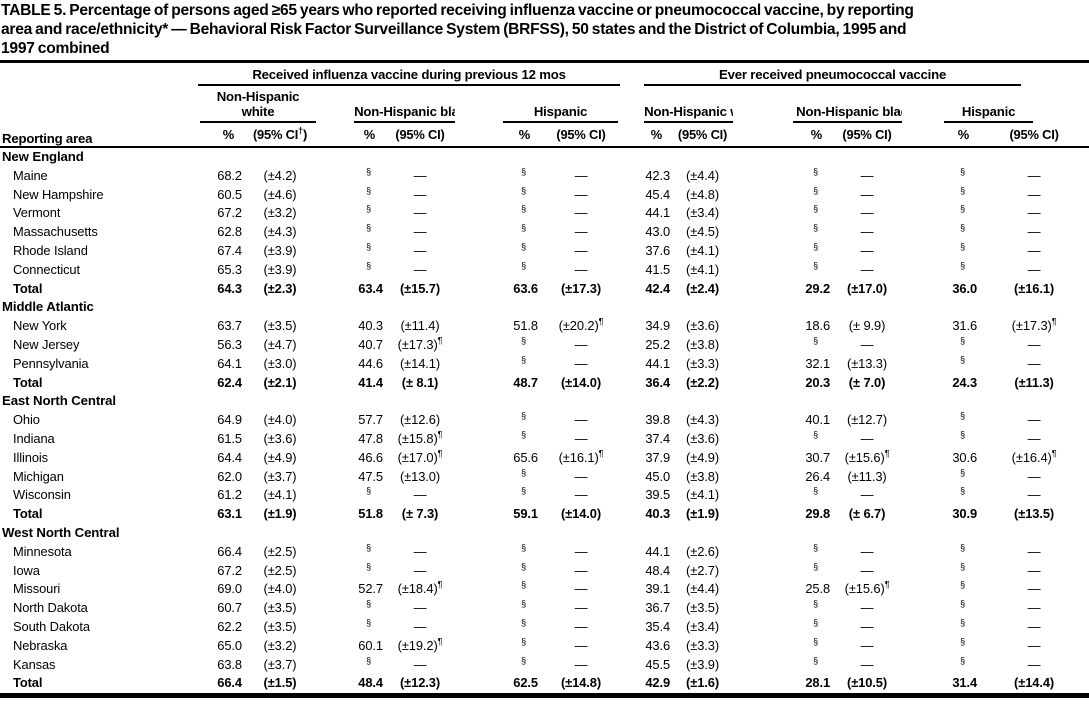 This screenshot has width=1089, height=705. I want to click on state-label: New Jersey, so click(46, 344).